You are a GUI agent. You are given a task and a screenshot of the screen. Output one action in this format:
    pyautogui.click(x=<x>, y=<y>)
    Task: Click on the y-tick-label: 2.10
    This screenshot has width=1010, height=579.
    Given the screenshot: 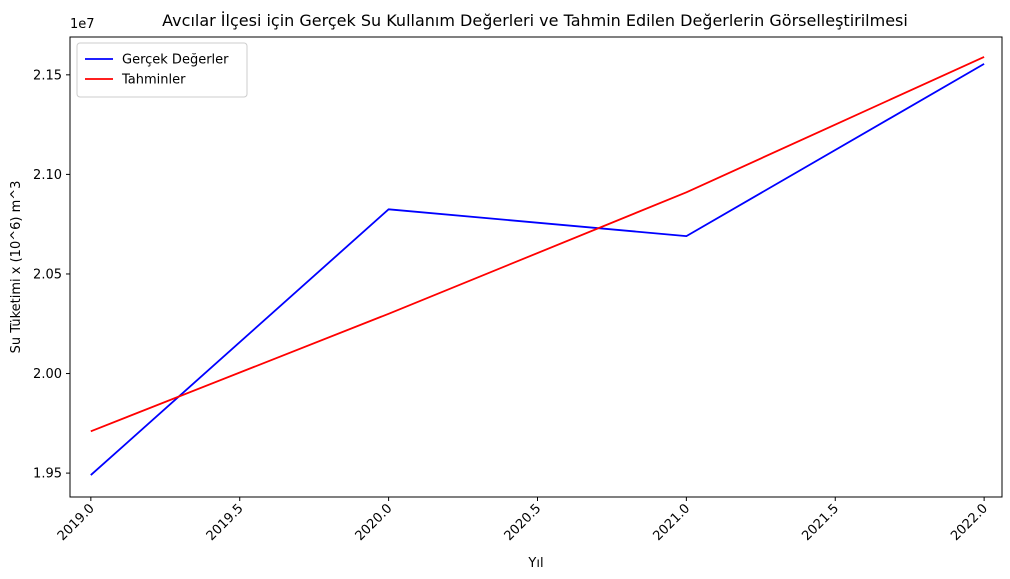 What is the action you would take?
    pyautogui.click(x=47, y=175)
    